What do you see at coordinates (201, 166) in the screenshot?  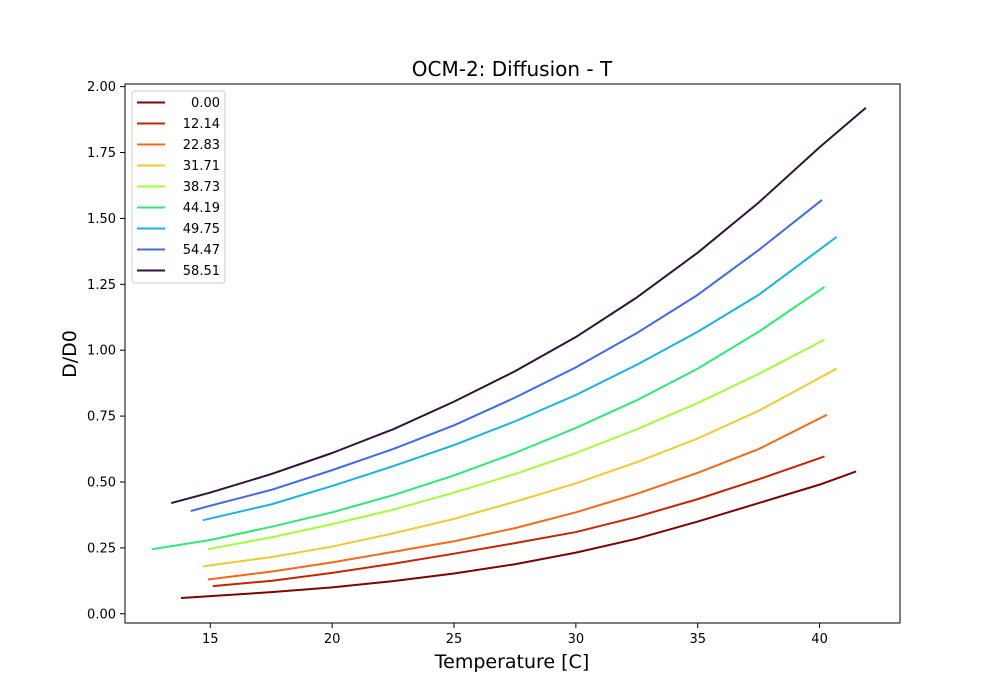 I see `legend-label-3: 31.71` at bounding box center [201, 166].